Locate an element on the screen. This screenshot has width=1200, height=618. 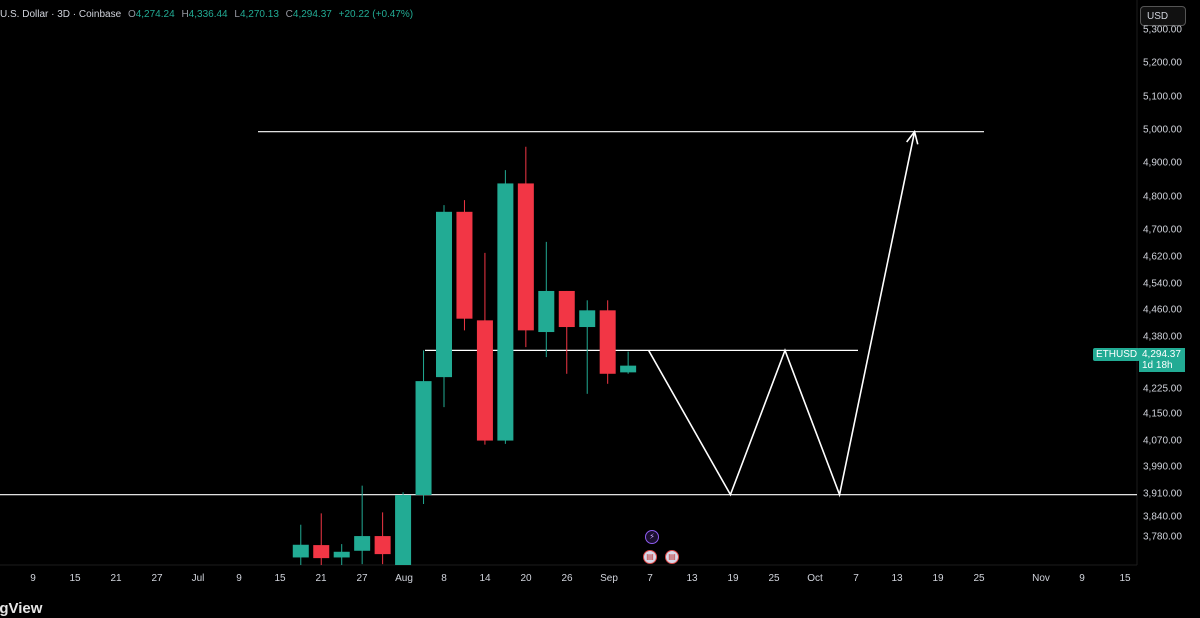
legend-title: U.S. Dollar · 3D · Coinbase is located at coordinates (61, 14).